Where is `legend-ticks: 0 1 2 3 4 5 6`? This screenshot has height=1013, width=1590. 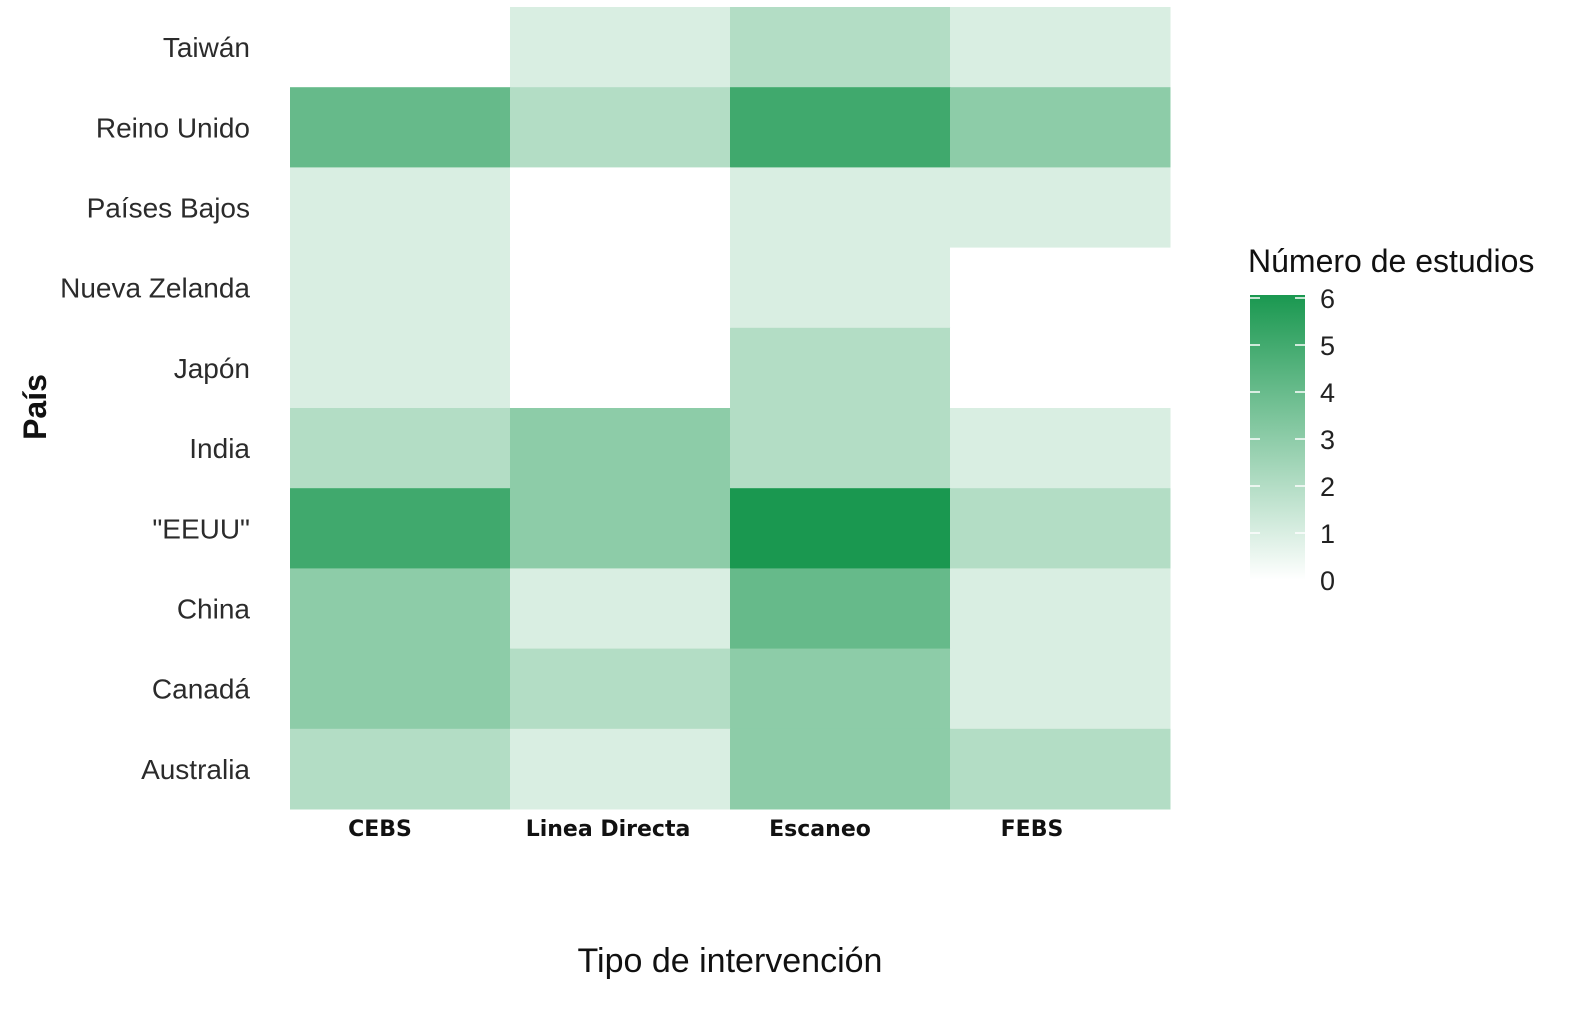 legend-ticks: 0 1 2 3 4 5 6 is located at coordinates (1292, 440).